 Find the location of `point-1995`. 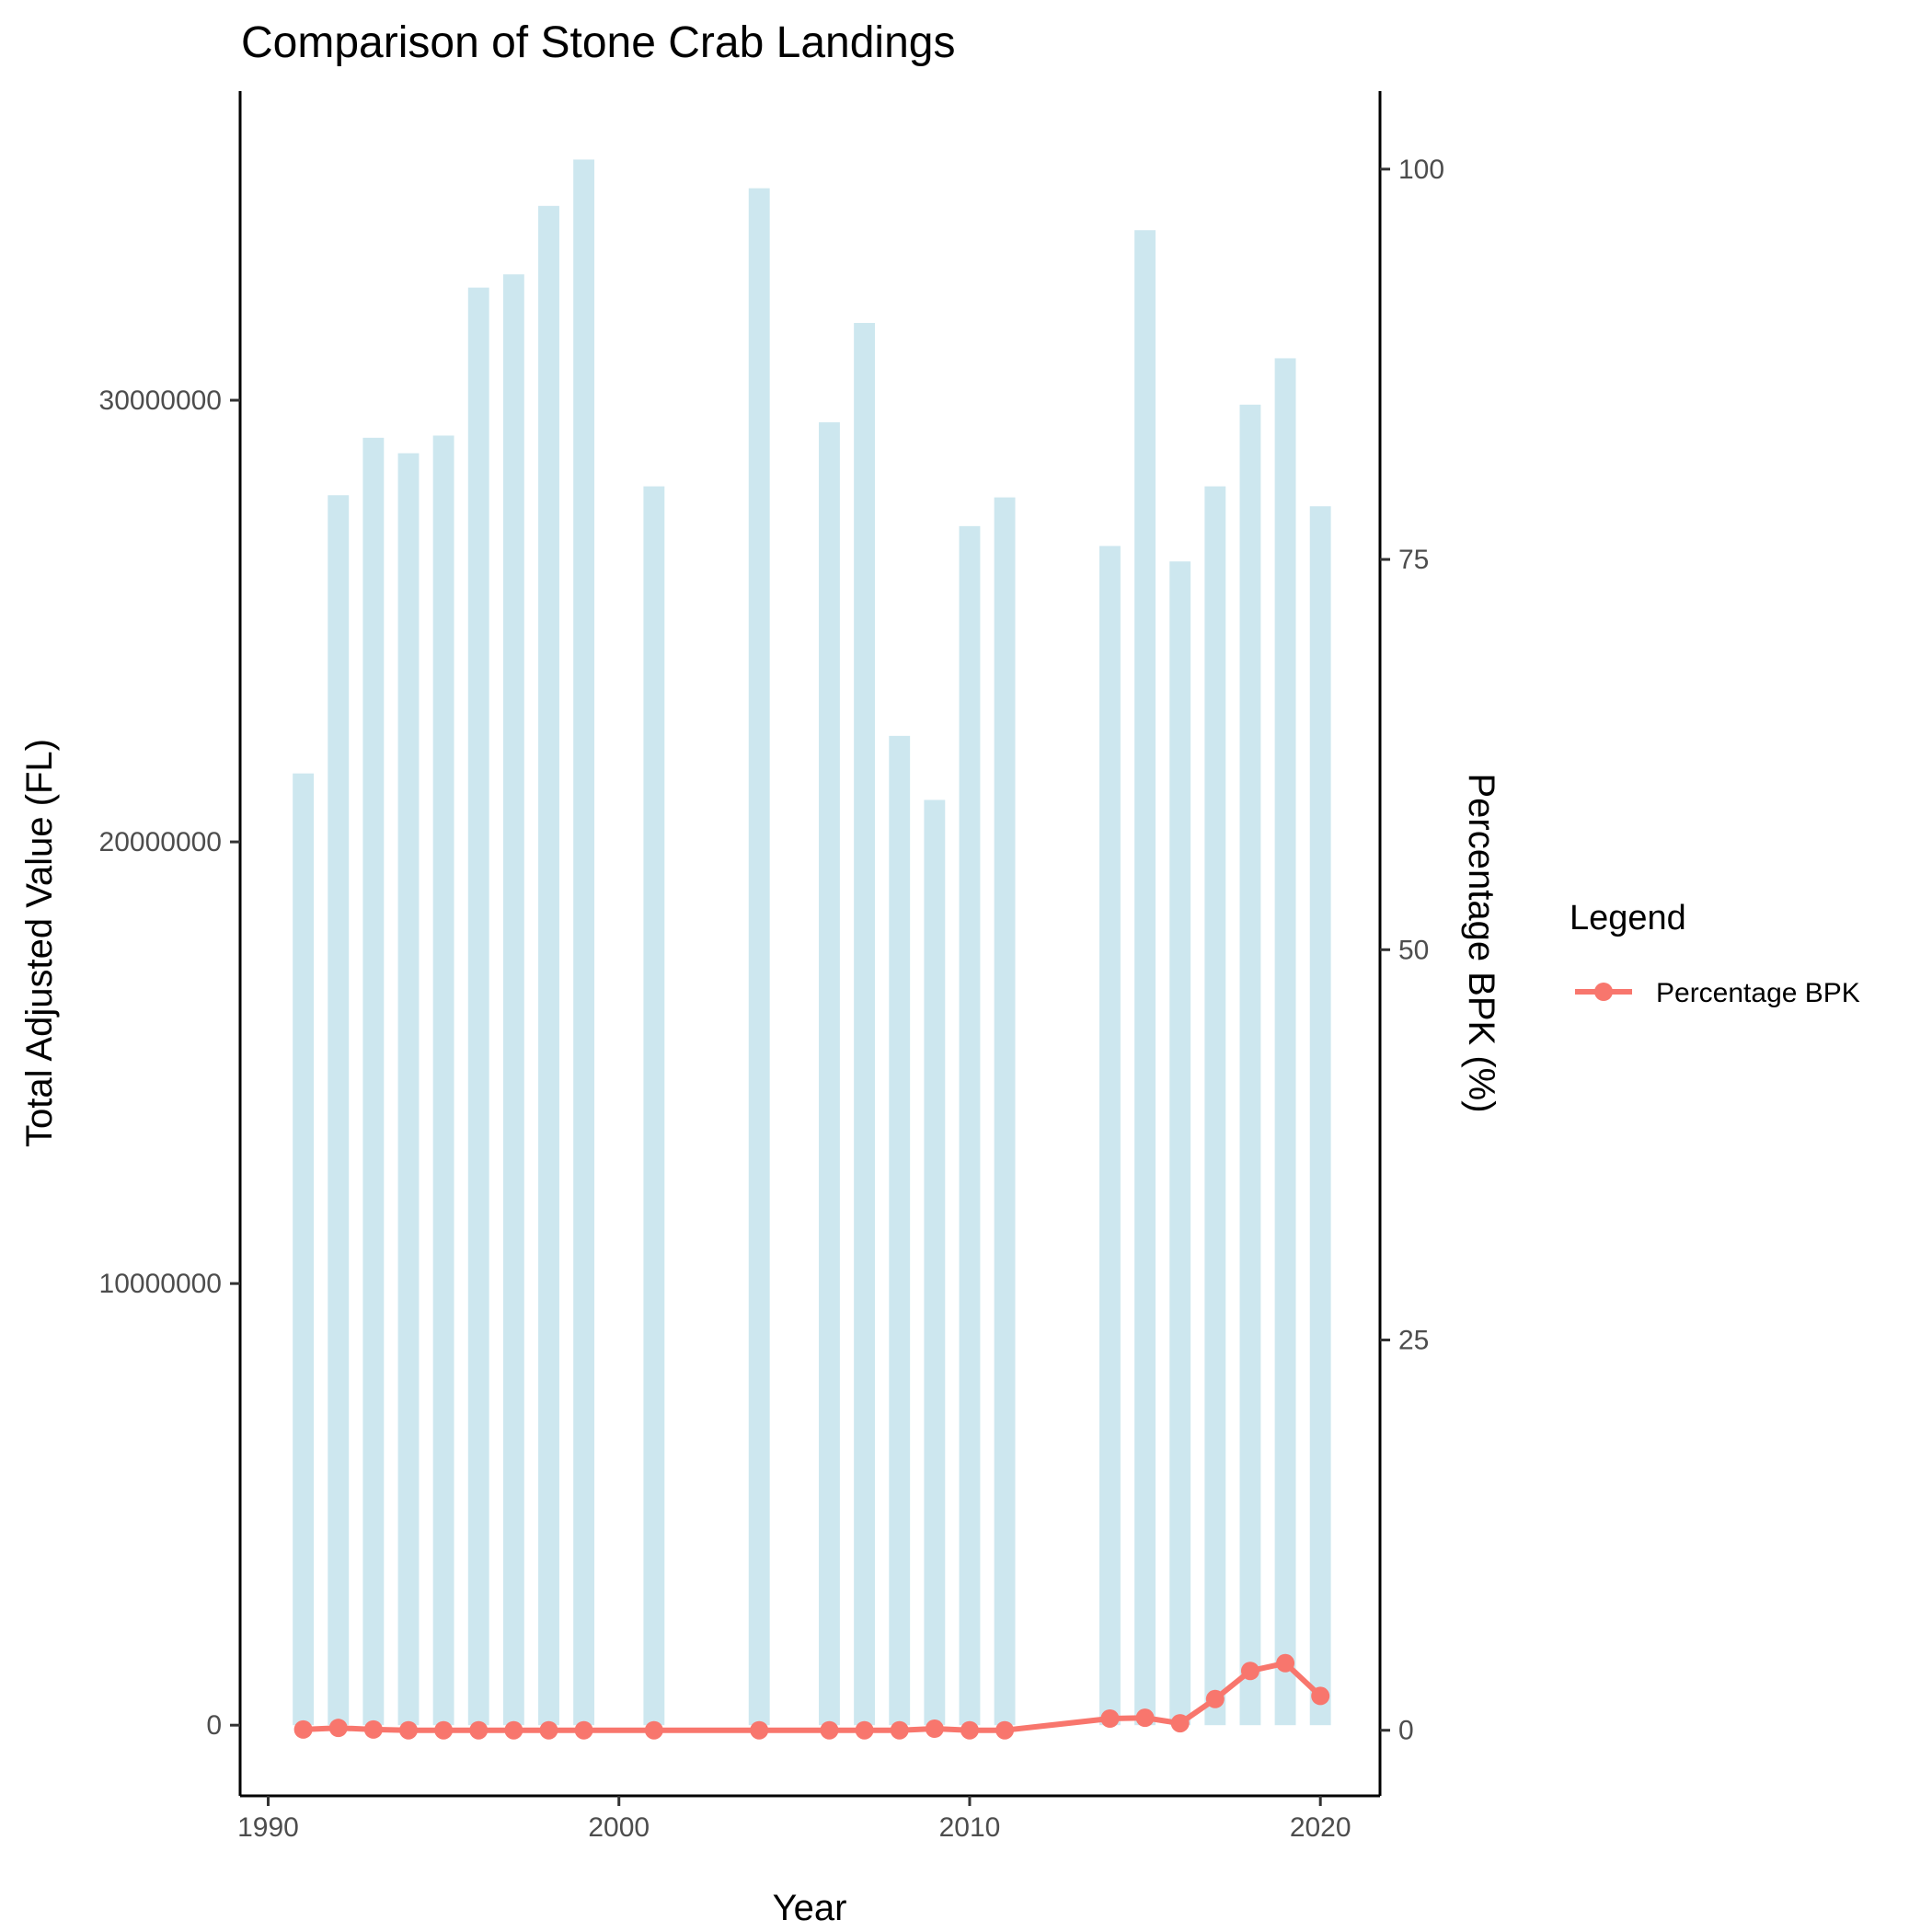

point-1995 is located at coordinates (444, 1730).